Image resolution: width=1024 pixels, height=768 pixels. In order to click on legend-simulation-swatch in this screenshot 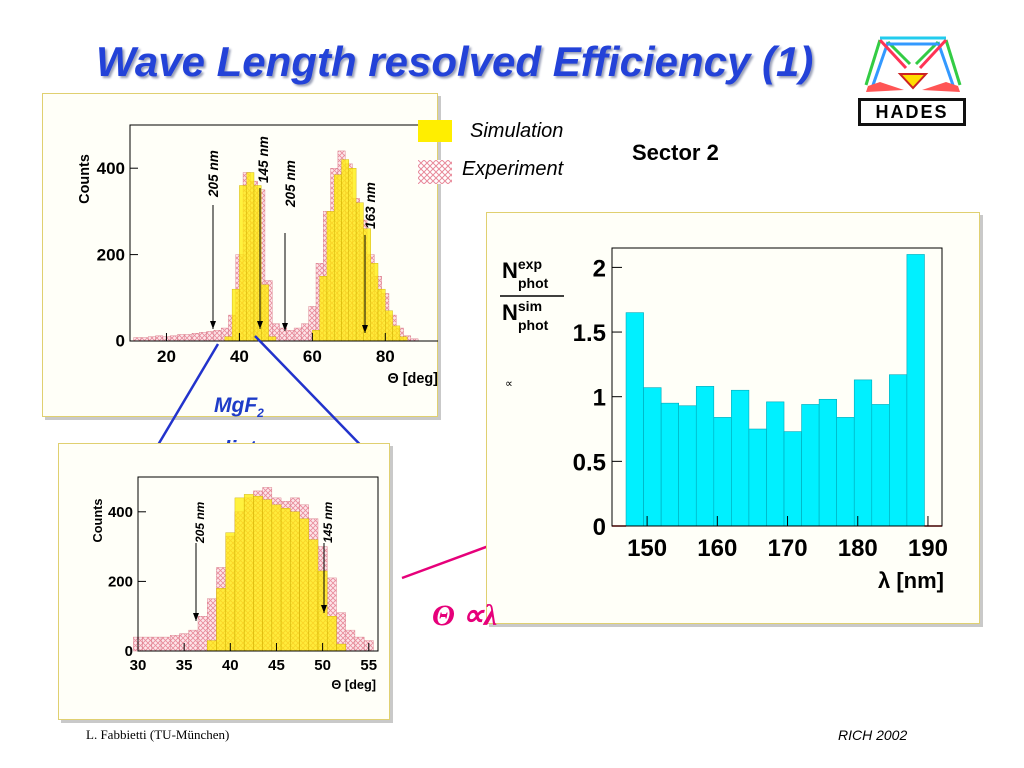, I will do `click(435, 131)`.